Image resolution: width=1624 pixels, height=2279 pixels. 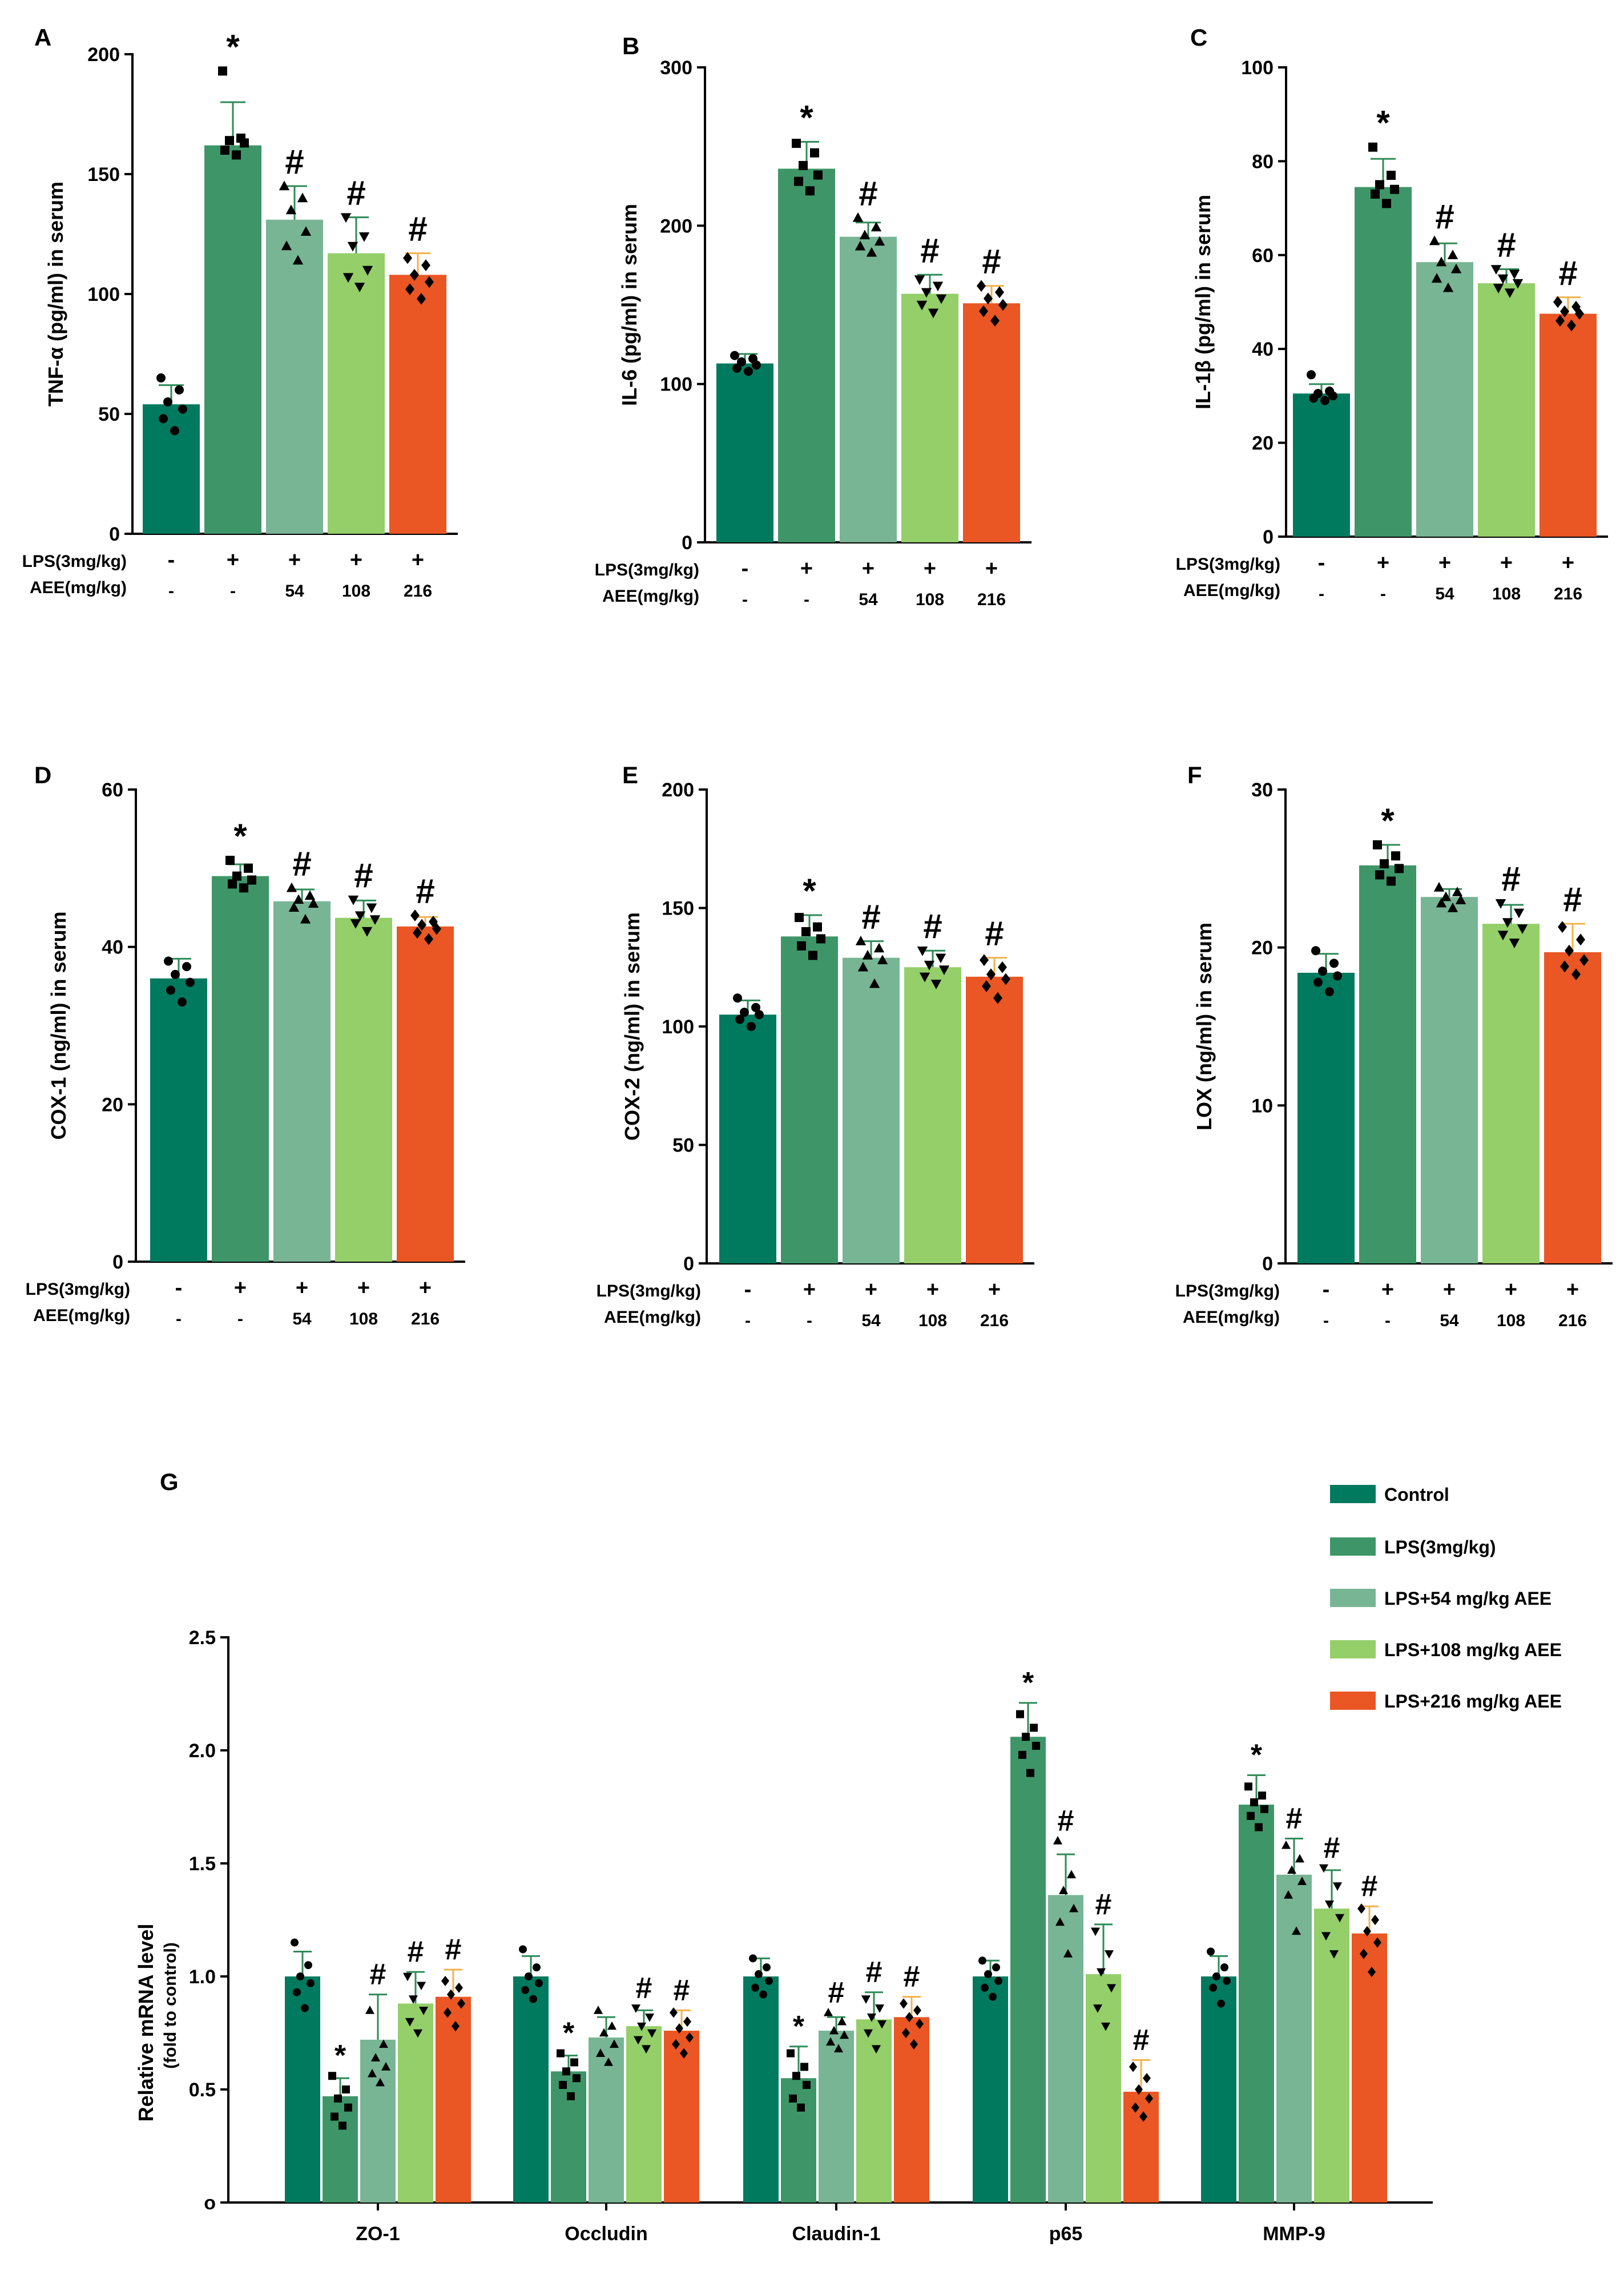 I want to click on y-axis-subtitle: (fold to control), so click(x=171, y=2005).